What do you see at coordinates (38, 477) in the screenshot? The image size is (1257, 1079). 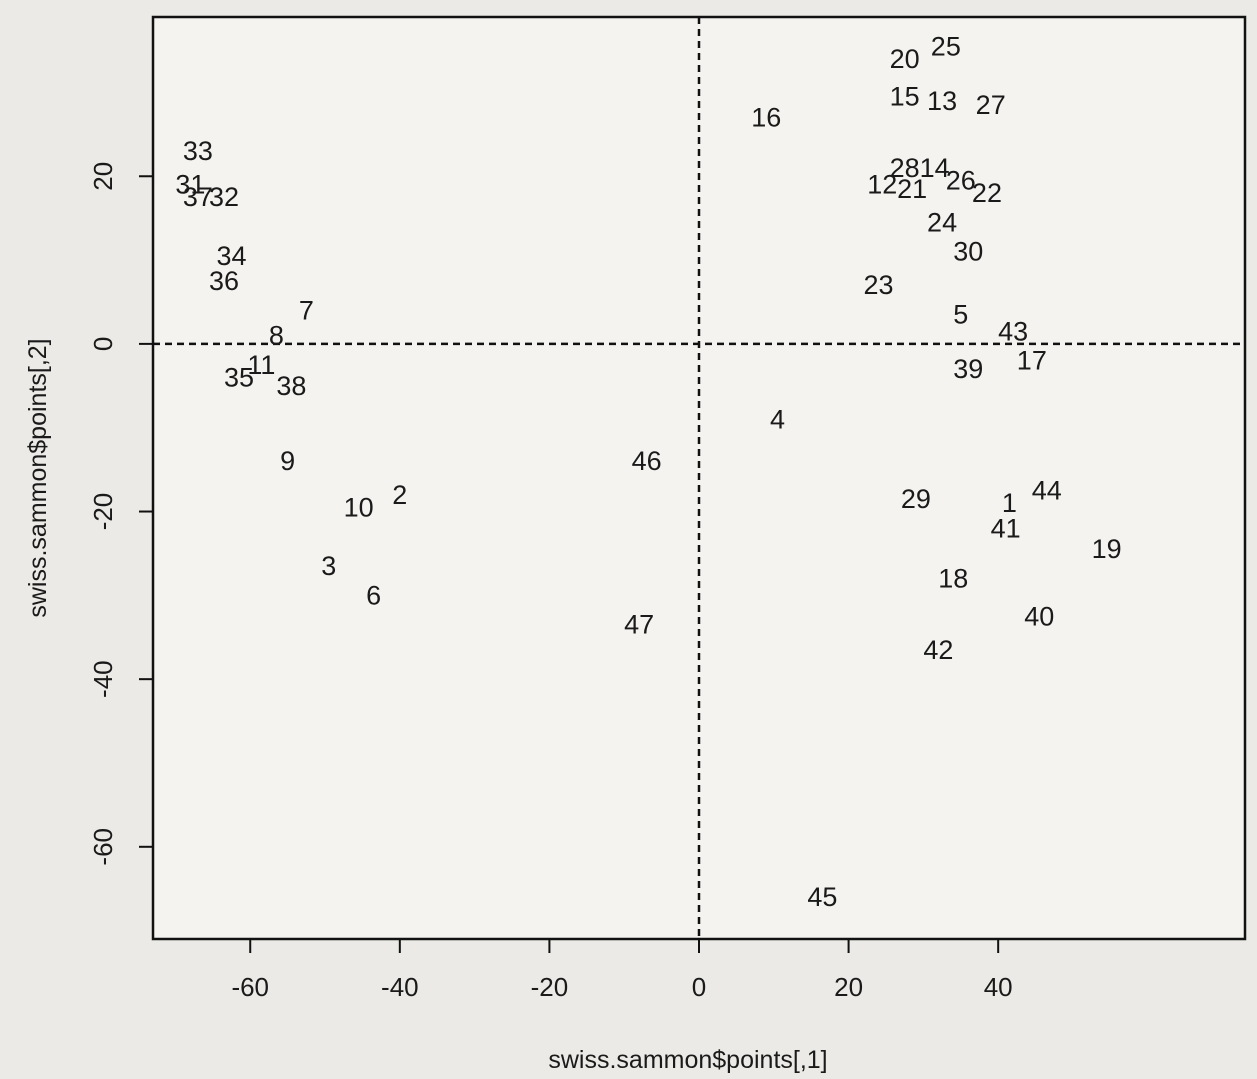 I see `y-axis-label: swiss.sammon$points[,2]` at bounding box center [38, 477].